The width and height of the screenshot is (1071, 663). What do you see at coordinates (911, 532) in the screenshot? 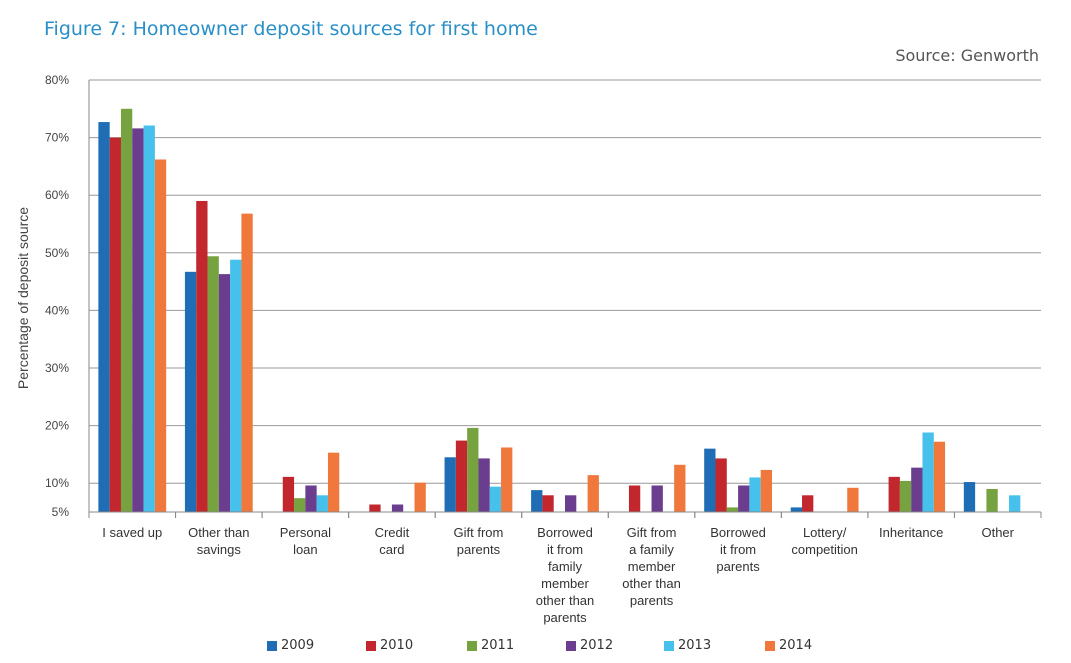
I see `x-tick-label: Inheritance` at bounding box center [911, 532].